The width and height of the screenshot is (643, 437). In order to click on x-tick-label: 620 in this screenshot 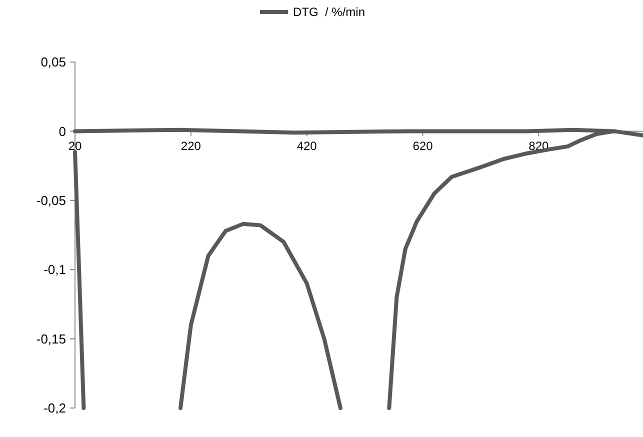, I will do `click(423, 146)`.